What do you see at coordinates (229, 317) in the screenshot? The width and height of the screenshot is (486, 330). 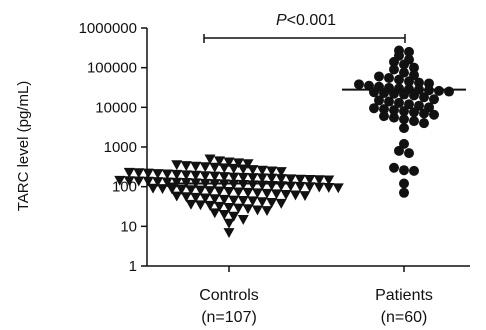 I see `category-count: (n=107)` at bounding box center [229, 317].